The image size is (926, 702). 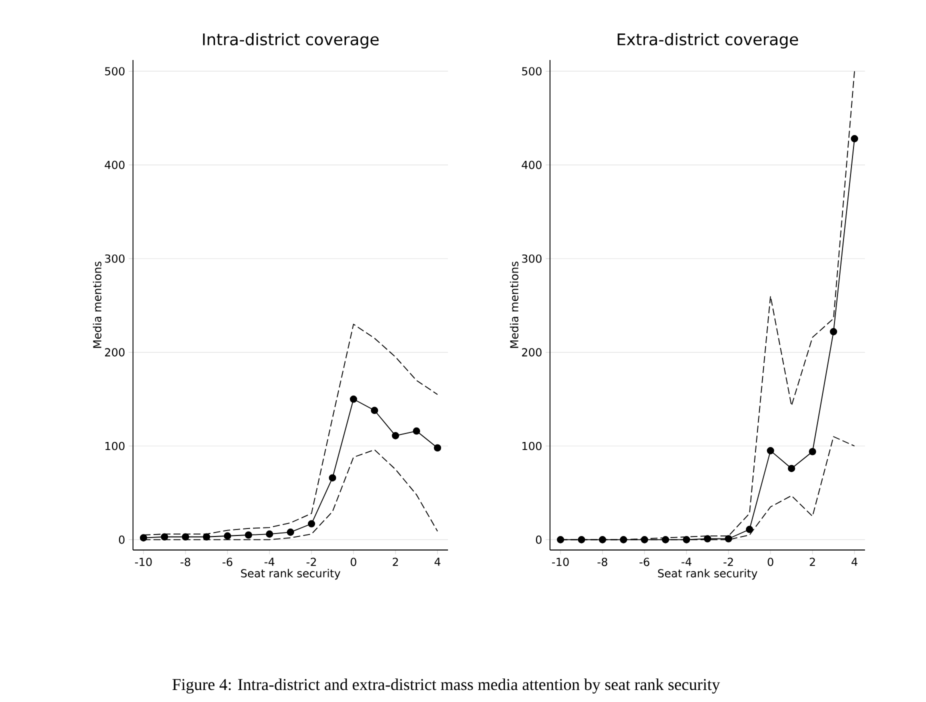 I want to click on caption: Figure 4: Intra-district and extra-district mass media attention by seat rank security, so click(x=446, y=686).